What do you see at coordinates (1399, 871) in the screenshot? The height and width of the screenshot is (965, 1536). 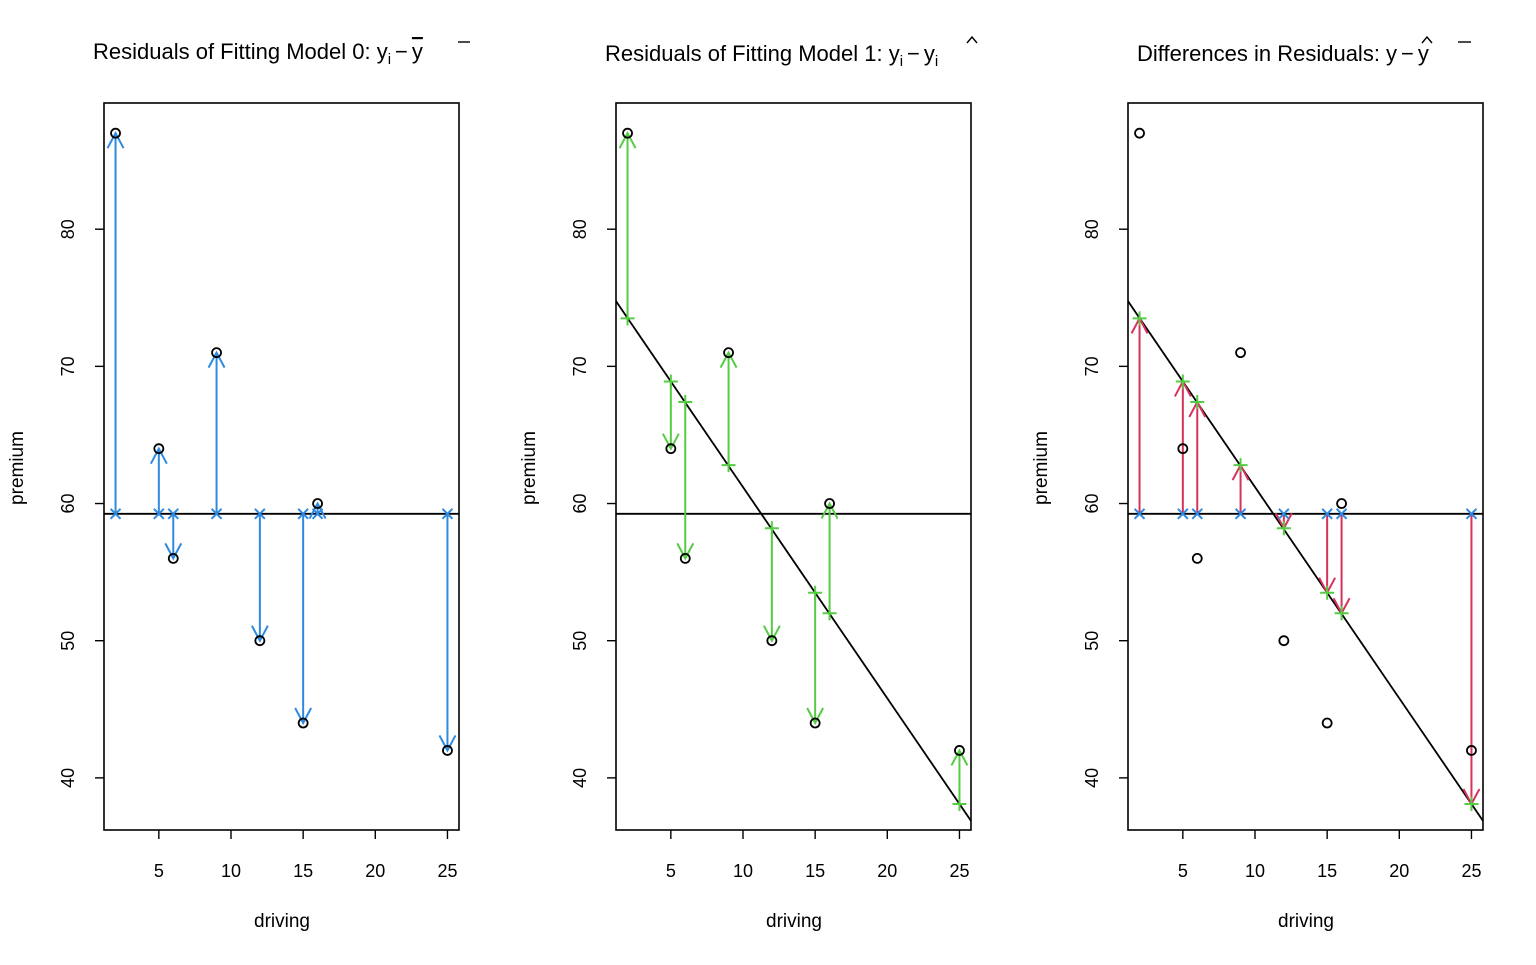 I see `panel-2-xtick-label: 20` at bounding box center [1399, 871].